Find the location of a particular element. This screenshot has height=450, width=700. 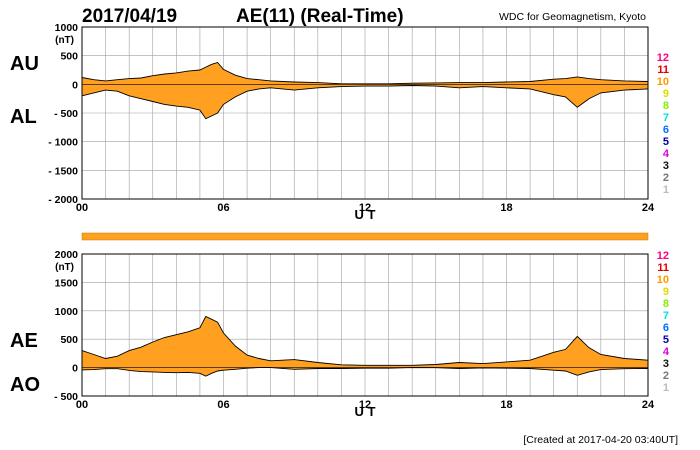

series-line-au is located at coordinates (365, 73).